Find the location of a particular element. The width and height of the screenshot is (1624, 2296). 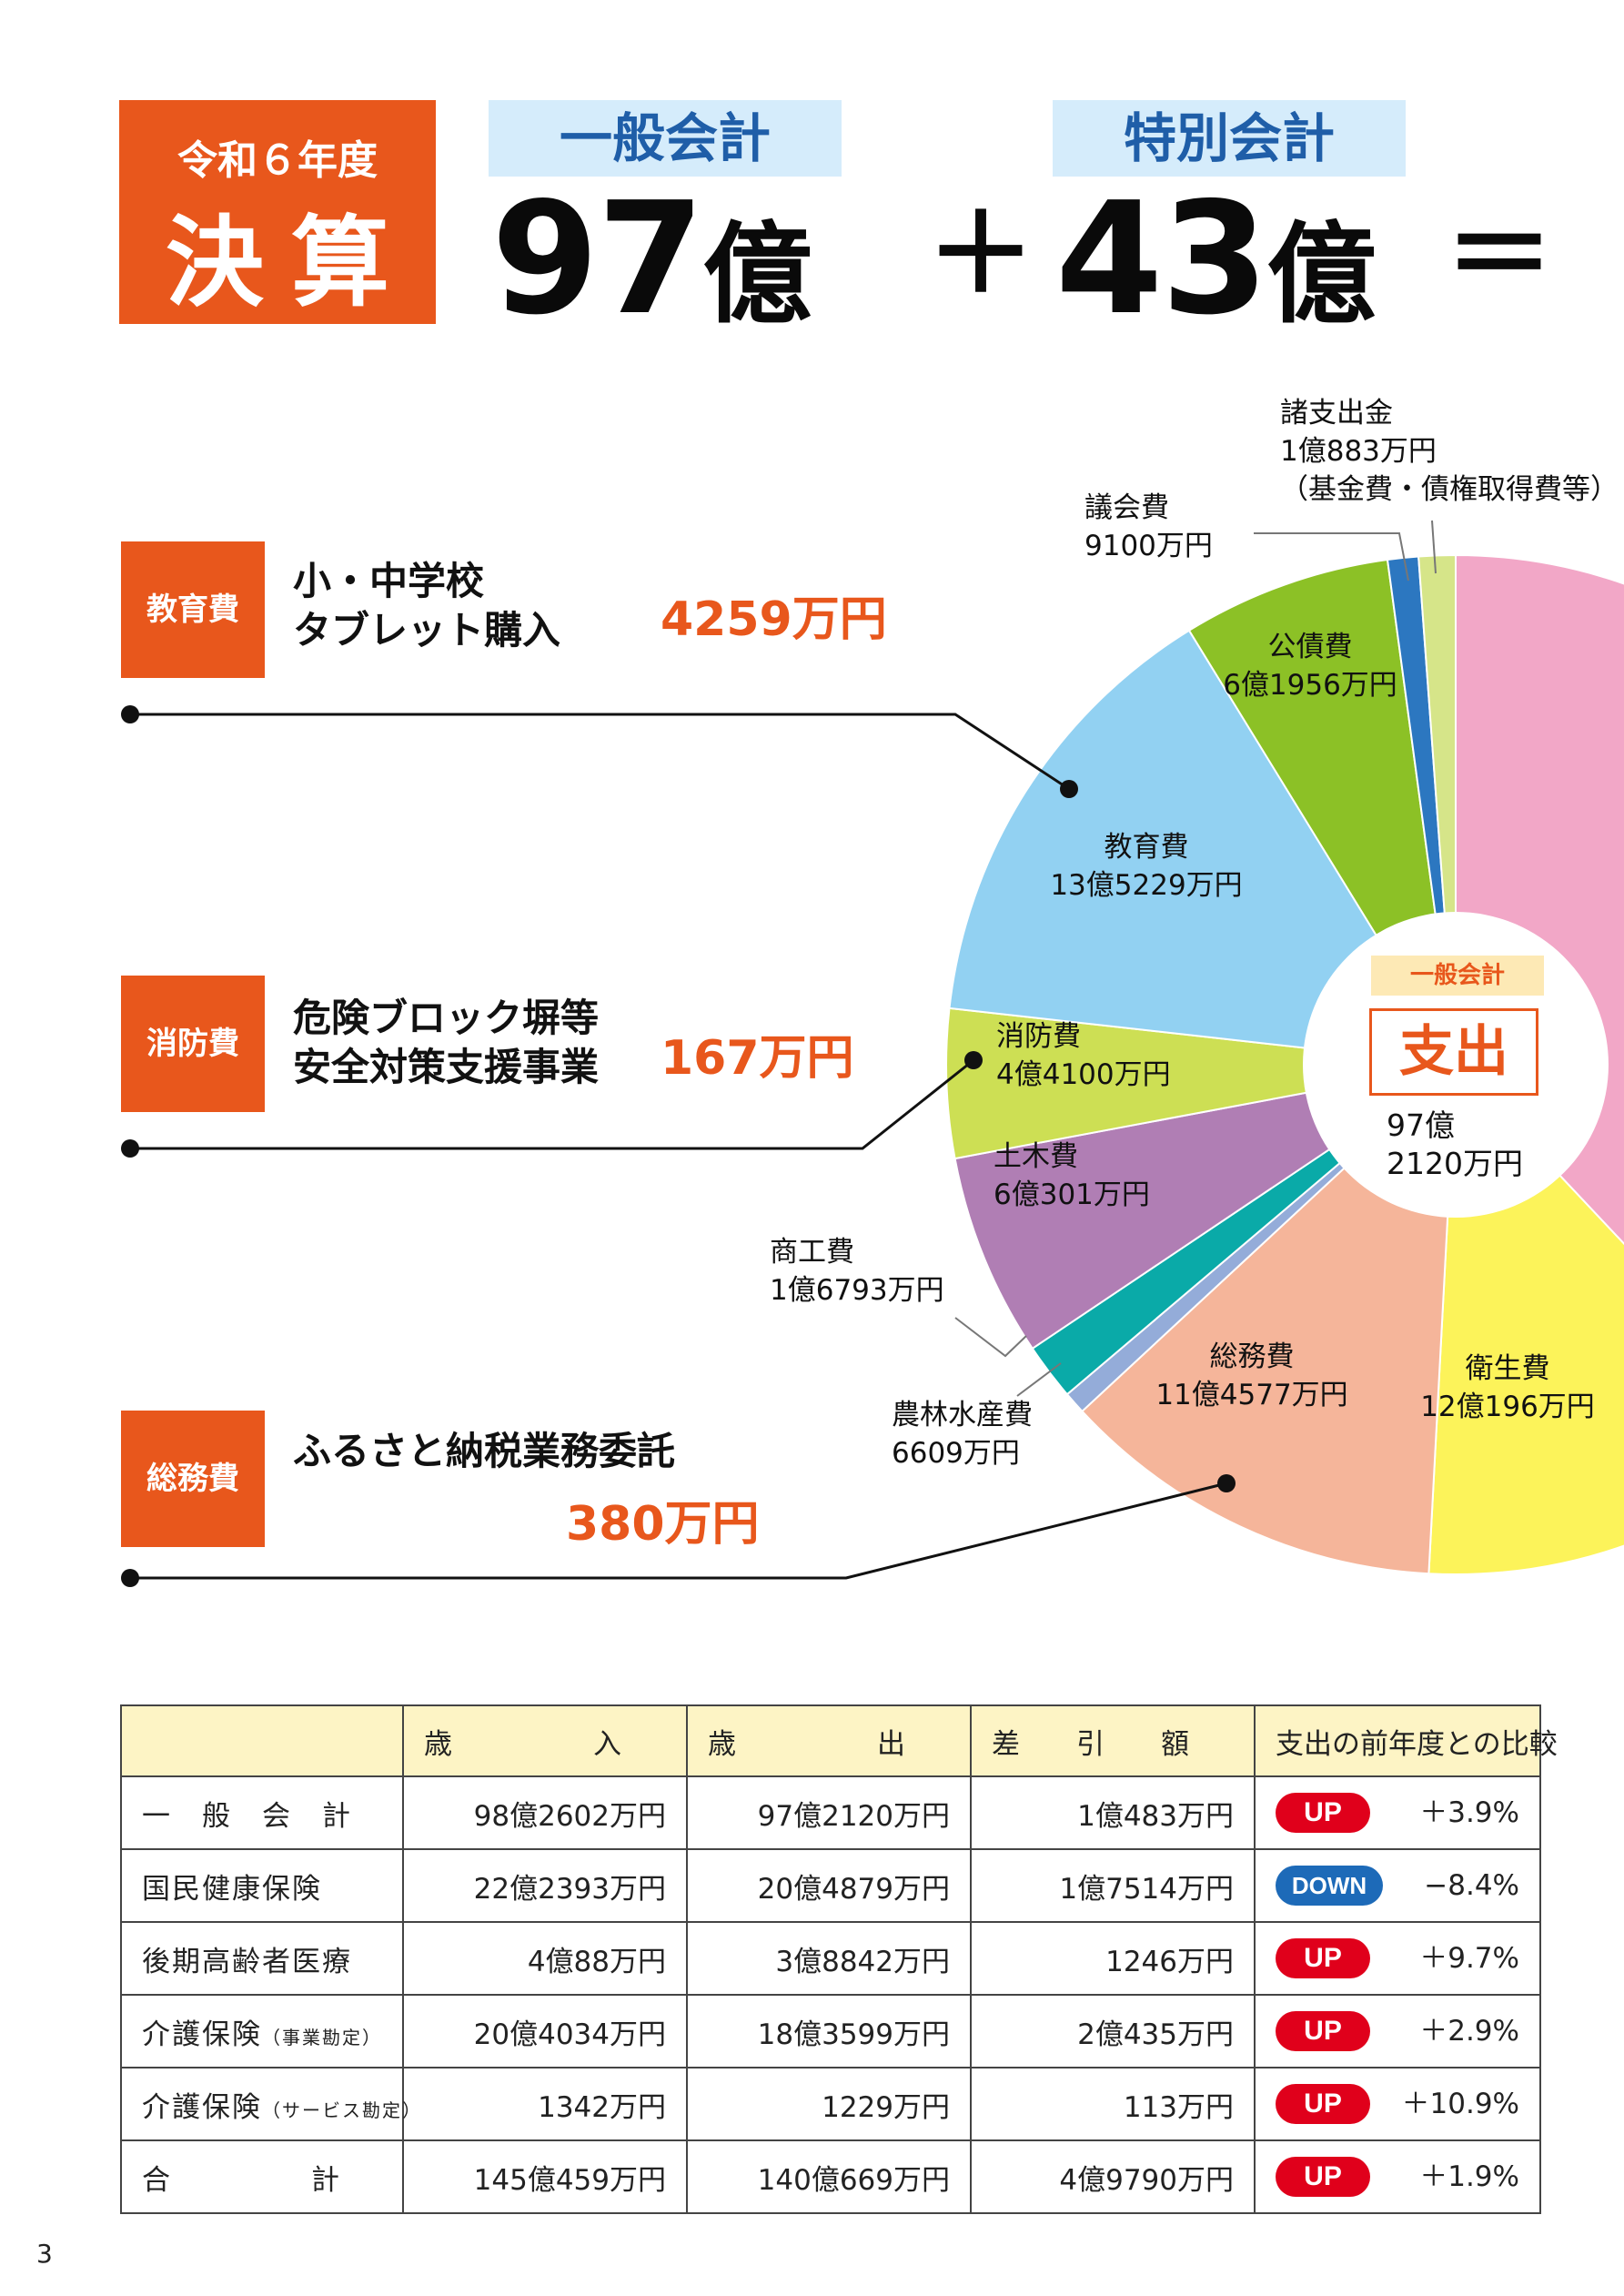

callout-fire-amount: 167万円 is located at coordinates (757, 1058).